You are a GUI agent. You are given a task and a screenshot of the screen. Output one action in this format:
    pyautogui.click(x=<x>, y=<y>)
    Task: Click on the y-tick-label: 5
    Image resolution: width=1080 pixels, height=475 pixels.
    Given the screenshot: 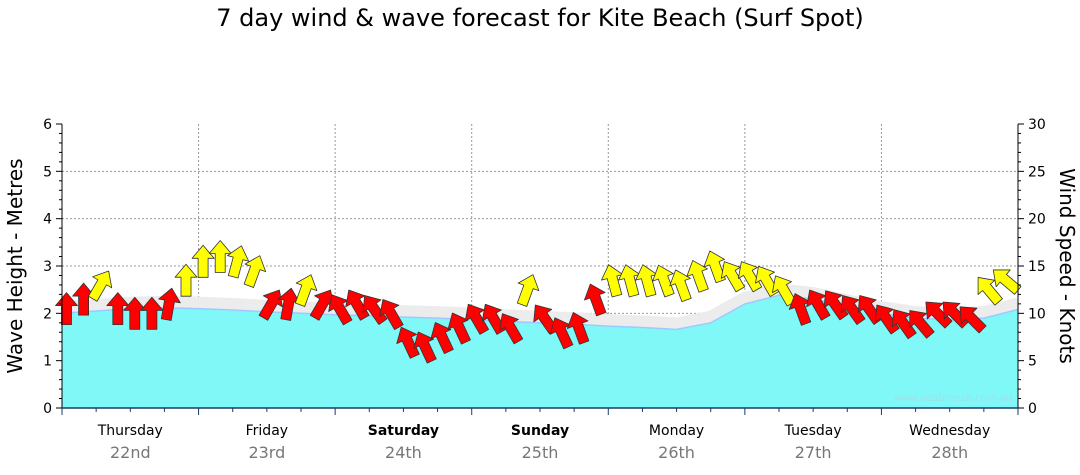 What is the action you would take?
    pyautogui.click(x=47, y=172)
    